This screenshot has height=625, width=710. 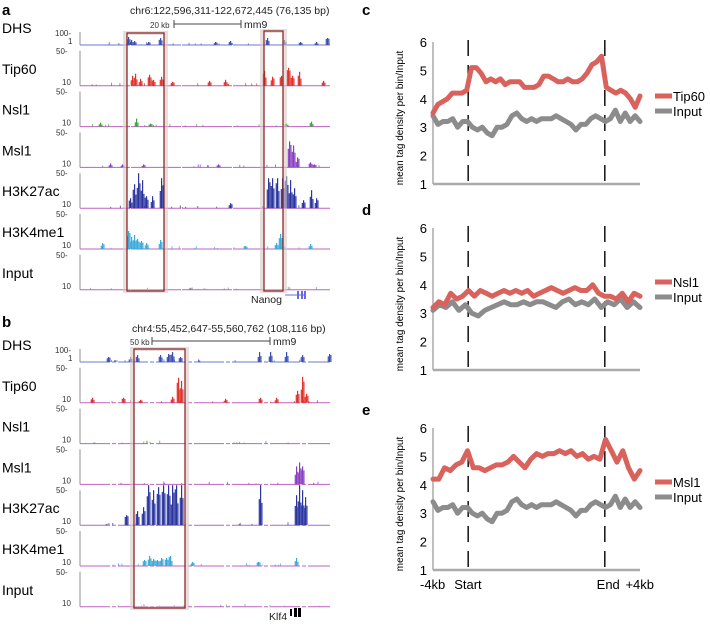 I want to click on y-tick-label: 4, so click(x=423, y=285).